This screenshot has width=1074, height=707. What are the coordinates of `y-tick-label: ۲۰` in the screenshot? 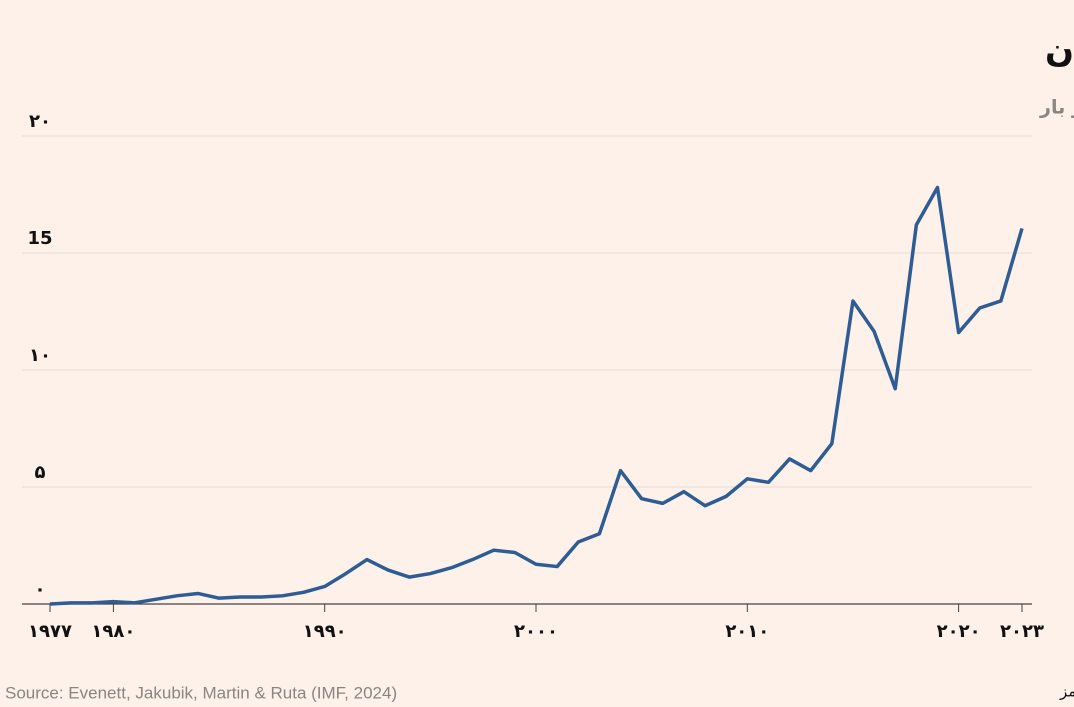 It's located at (40, 121).